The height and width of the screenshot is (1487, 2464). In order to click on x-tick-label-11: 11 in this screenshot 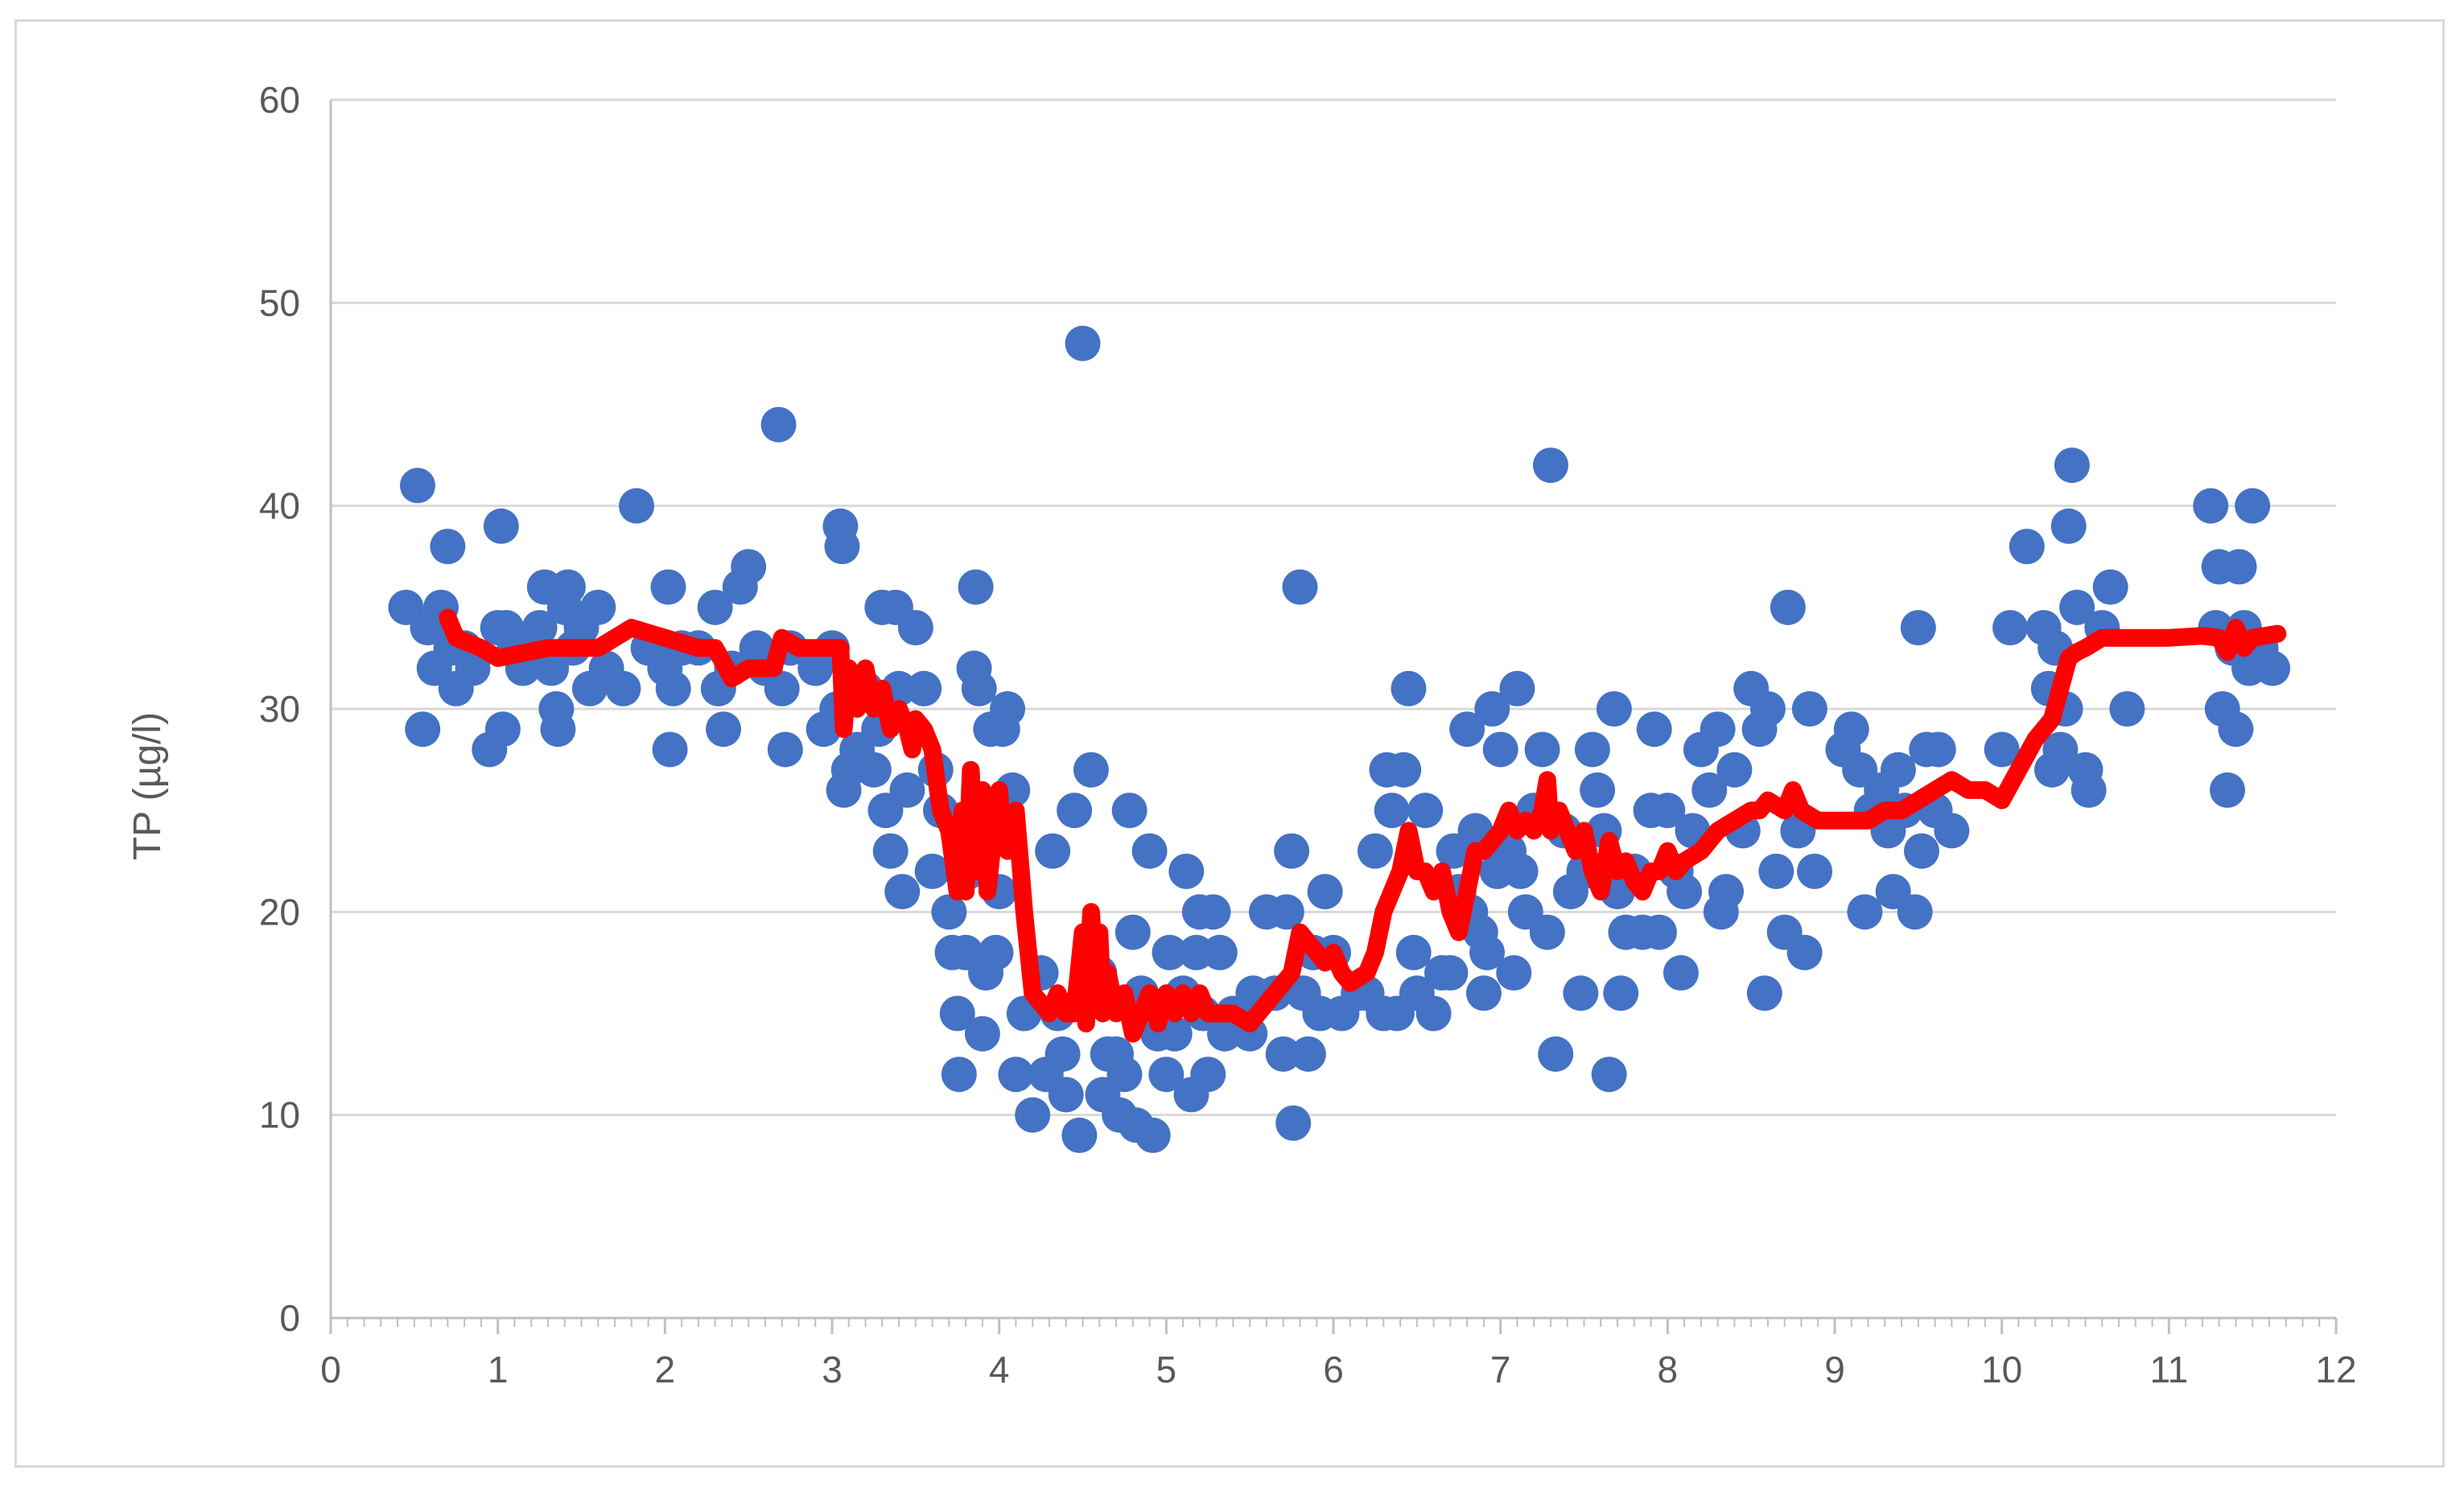, I will do `click(2168, 1369)`.